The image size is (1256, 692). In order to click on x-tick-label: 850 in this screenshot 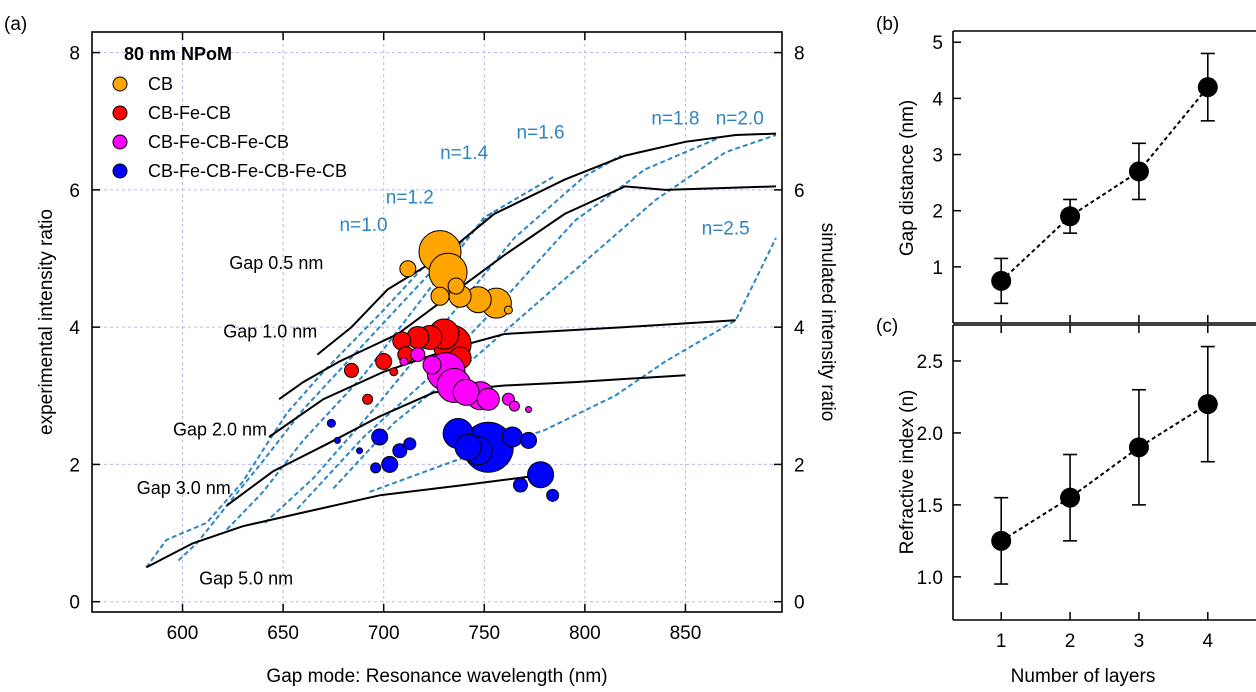, I will do `click(686, 633)`.